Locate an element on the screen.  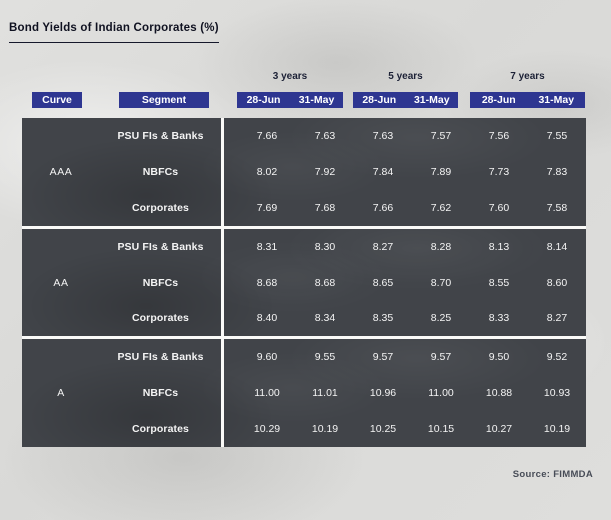
source-attribution: Source: FIMMDA is located at coordinates (552, 474).